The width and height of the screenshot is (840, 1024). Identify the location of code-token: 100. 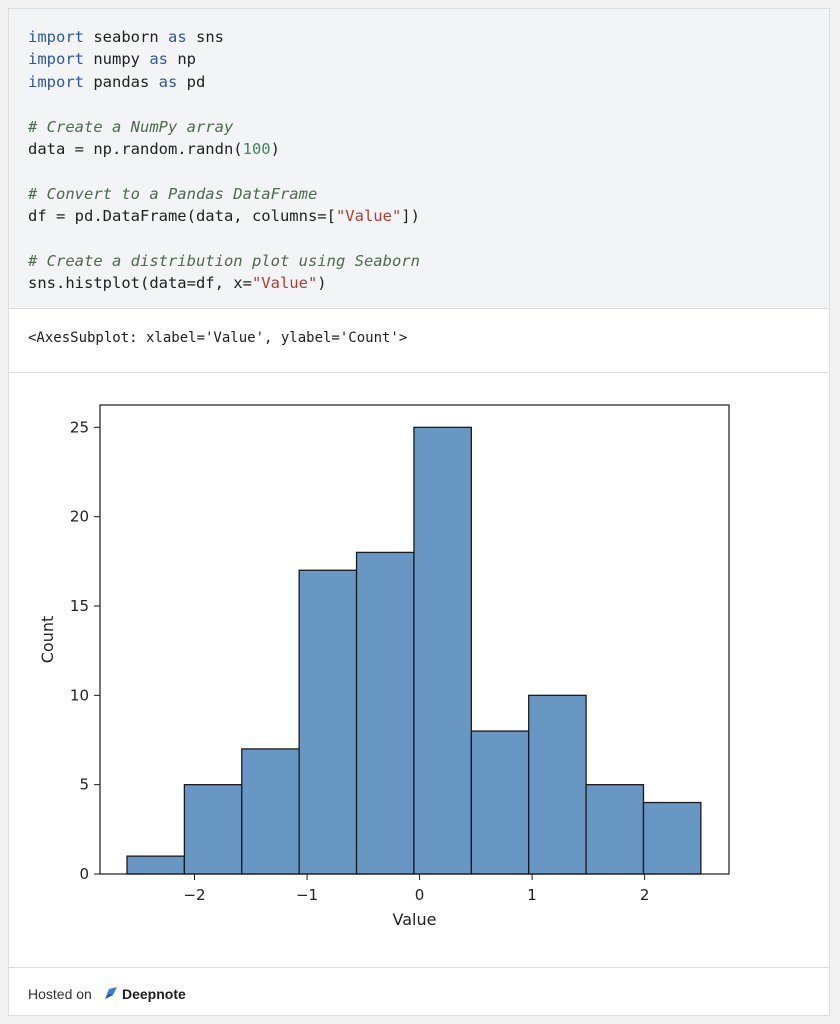
(256, 149).